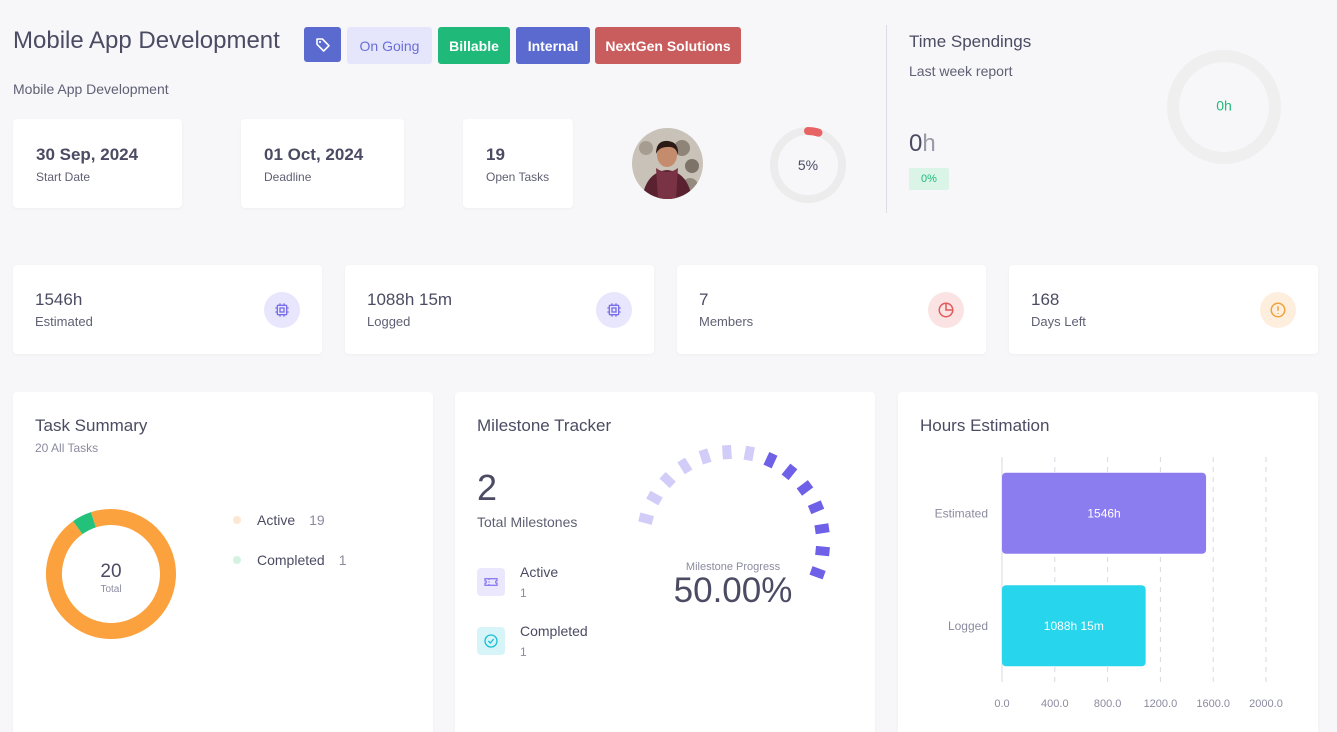 The width and height of the screenshot is (1337, 732). What do you see at coordinates (64, 321) in the screenshot?
I see `estimated-label: Estimated` at bounding box center [64, 321].